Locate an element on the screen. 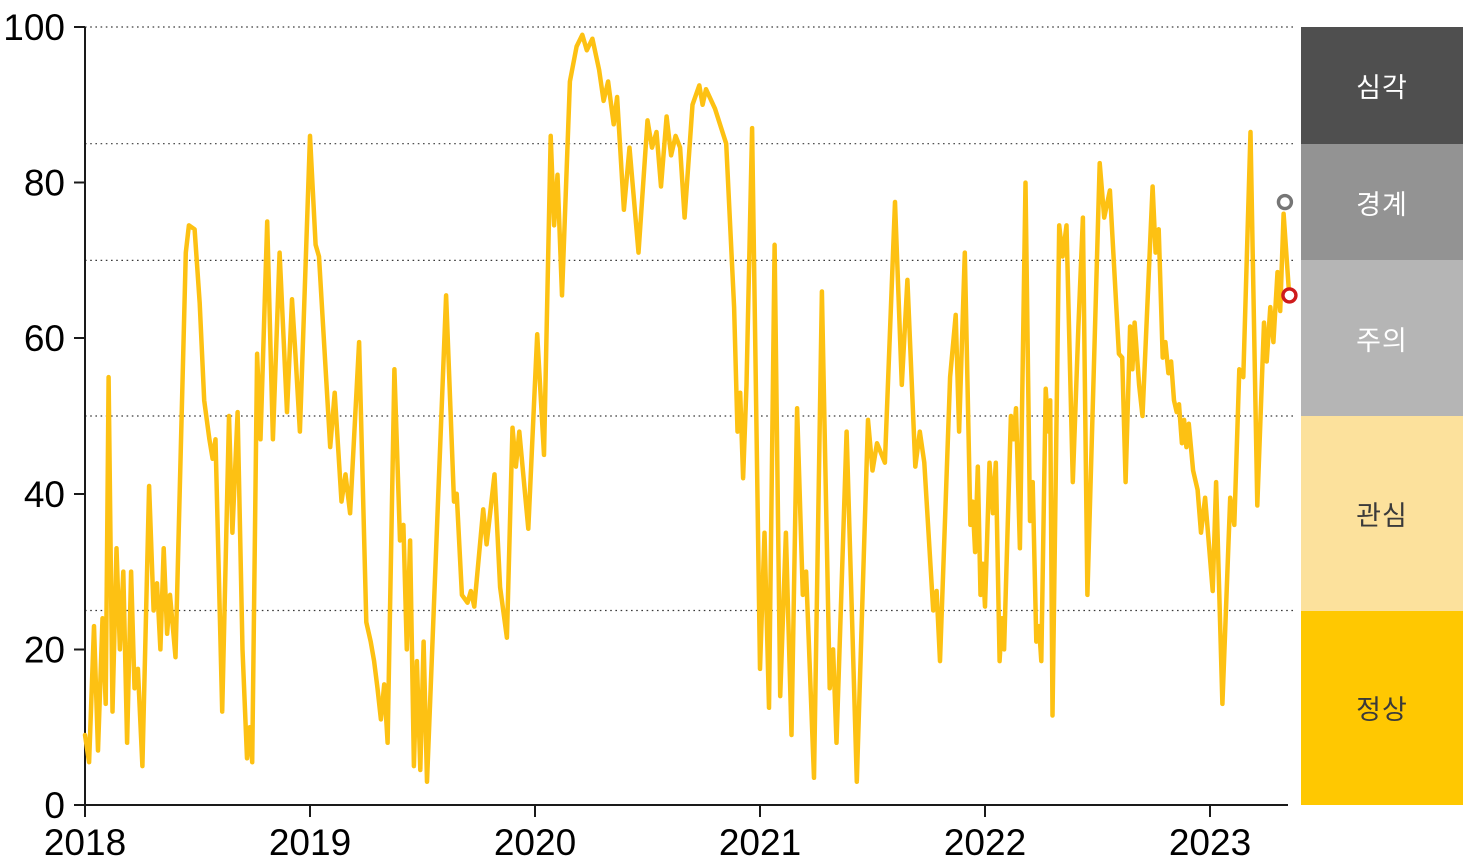 This screenshot has width=1473, height=867. x-tick-label-2019: 2019 is located at coordinates (310, 842).